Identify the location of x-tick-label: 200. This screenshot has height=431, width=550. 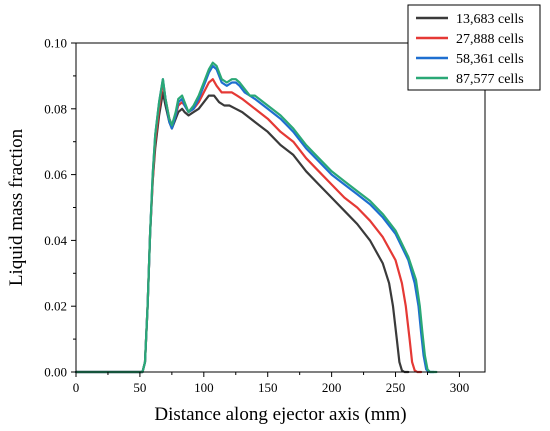
(332, 387).